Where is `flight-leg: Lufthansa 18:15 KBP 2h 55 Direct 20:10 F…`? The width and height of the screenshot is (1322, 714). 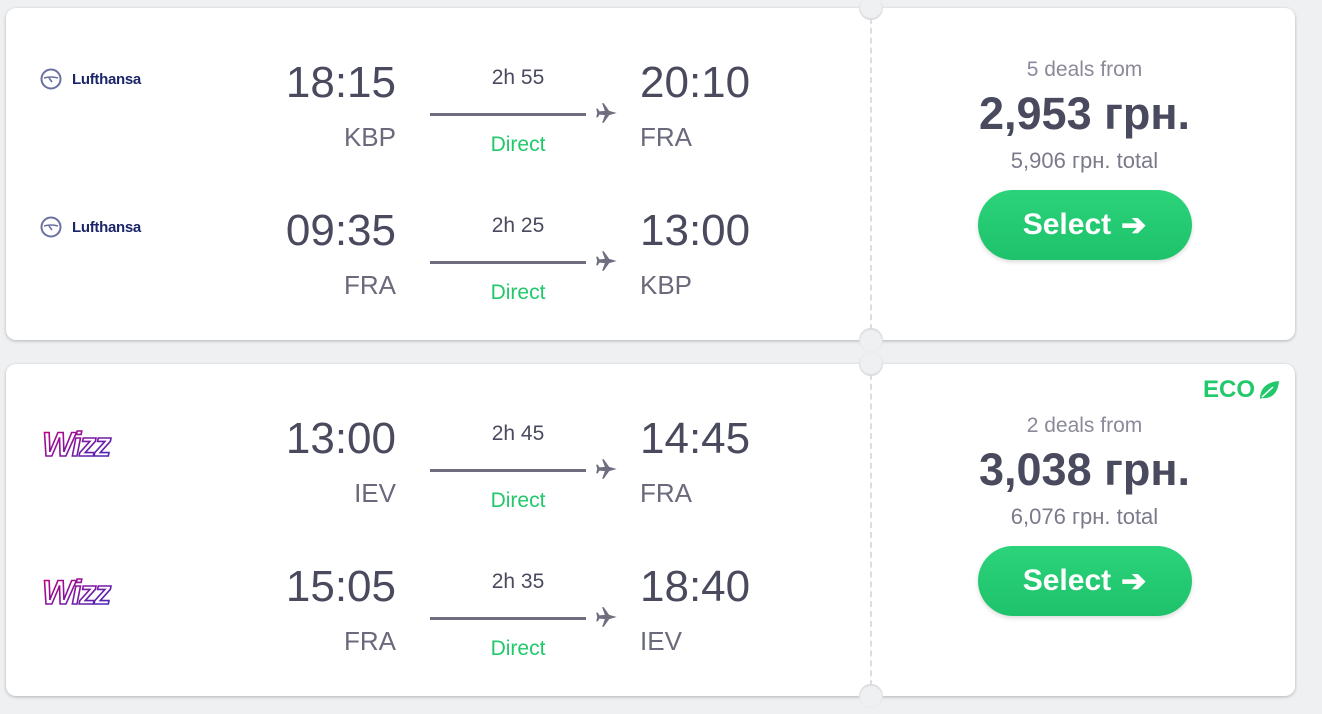 flight-leg: Lufthansa 18:15 KBP 2h 55 Direct 20:10 F… is located at coordinates (436, 87).